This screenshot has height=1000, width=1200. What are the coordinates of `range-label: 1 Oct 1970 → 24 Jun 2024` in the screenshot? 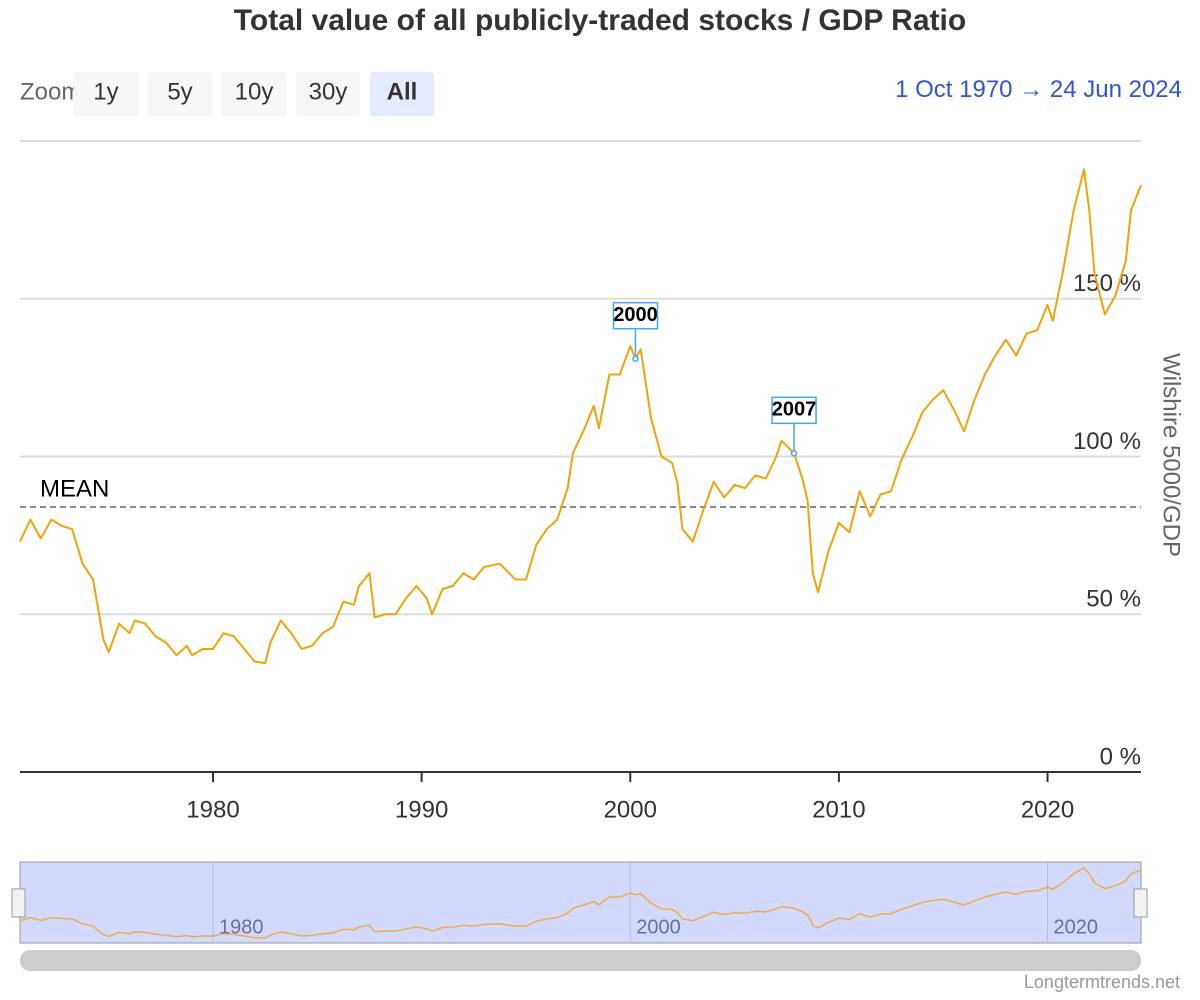 It's located at (1038, 89).